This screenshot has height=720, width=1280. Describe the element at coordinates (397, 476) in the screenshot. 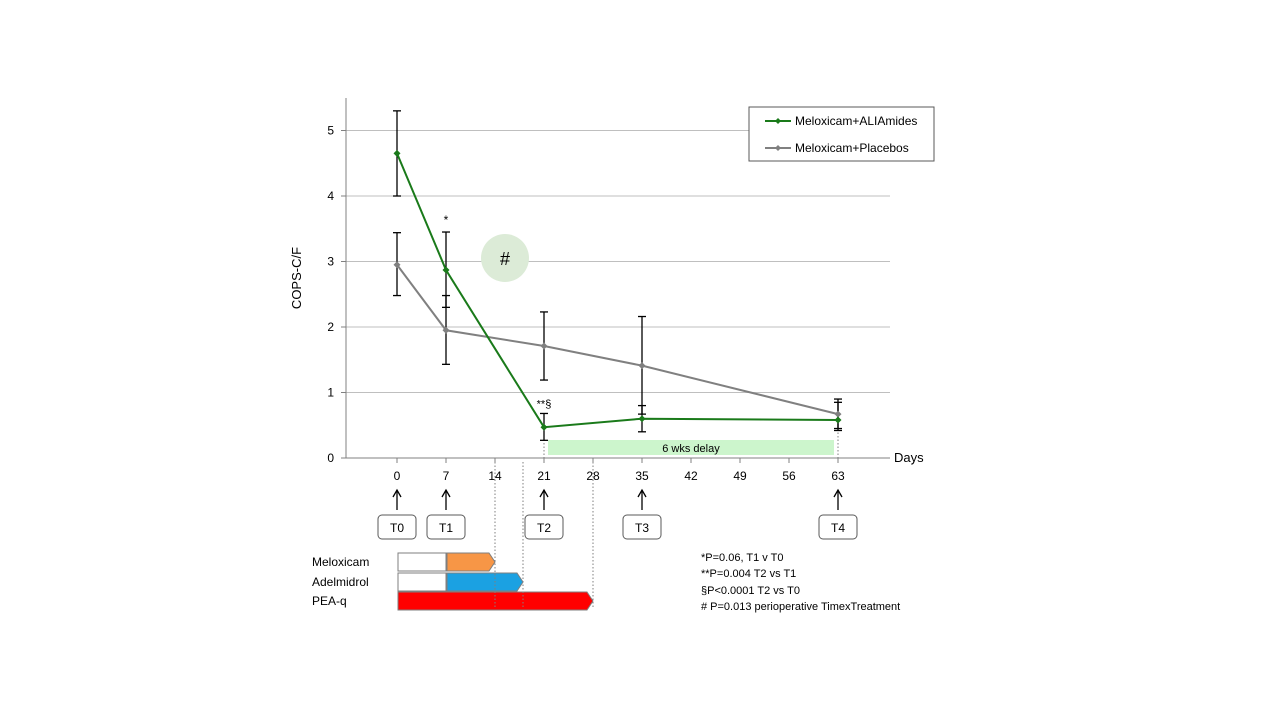

I see `x-tick-label: 0` at that location.